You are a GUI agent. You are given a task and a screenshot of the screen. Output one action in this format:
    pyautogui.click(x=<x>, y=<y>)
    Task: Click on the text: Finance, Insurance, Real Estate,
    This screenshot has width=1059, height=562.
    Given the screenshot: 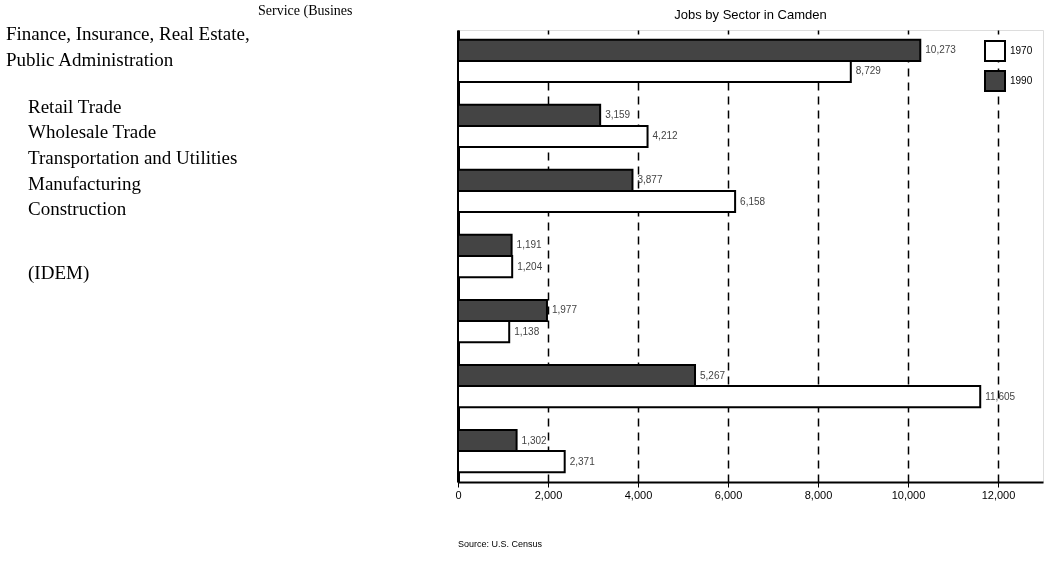 What is the action you would take?
    pyautogui.click(x=128, y=33)
    